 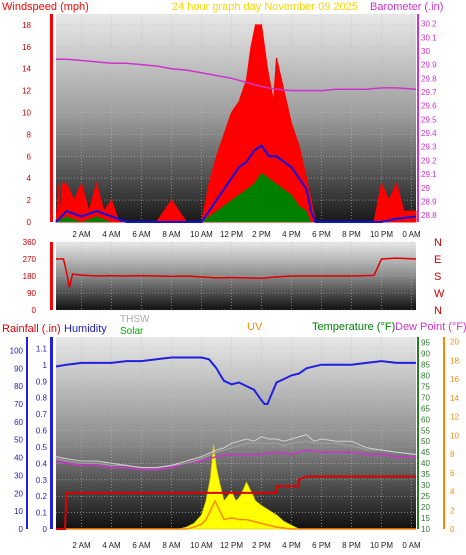 What do you see at coordinates (265, 7) in the screenshot?
I see `date-title: 24 hour graph day November 09 2025` at bounding box center [265, 7].